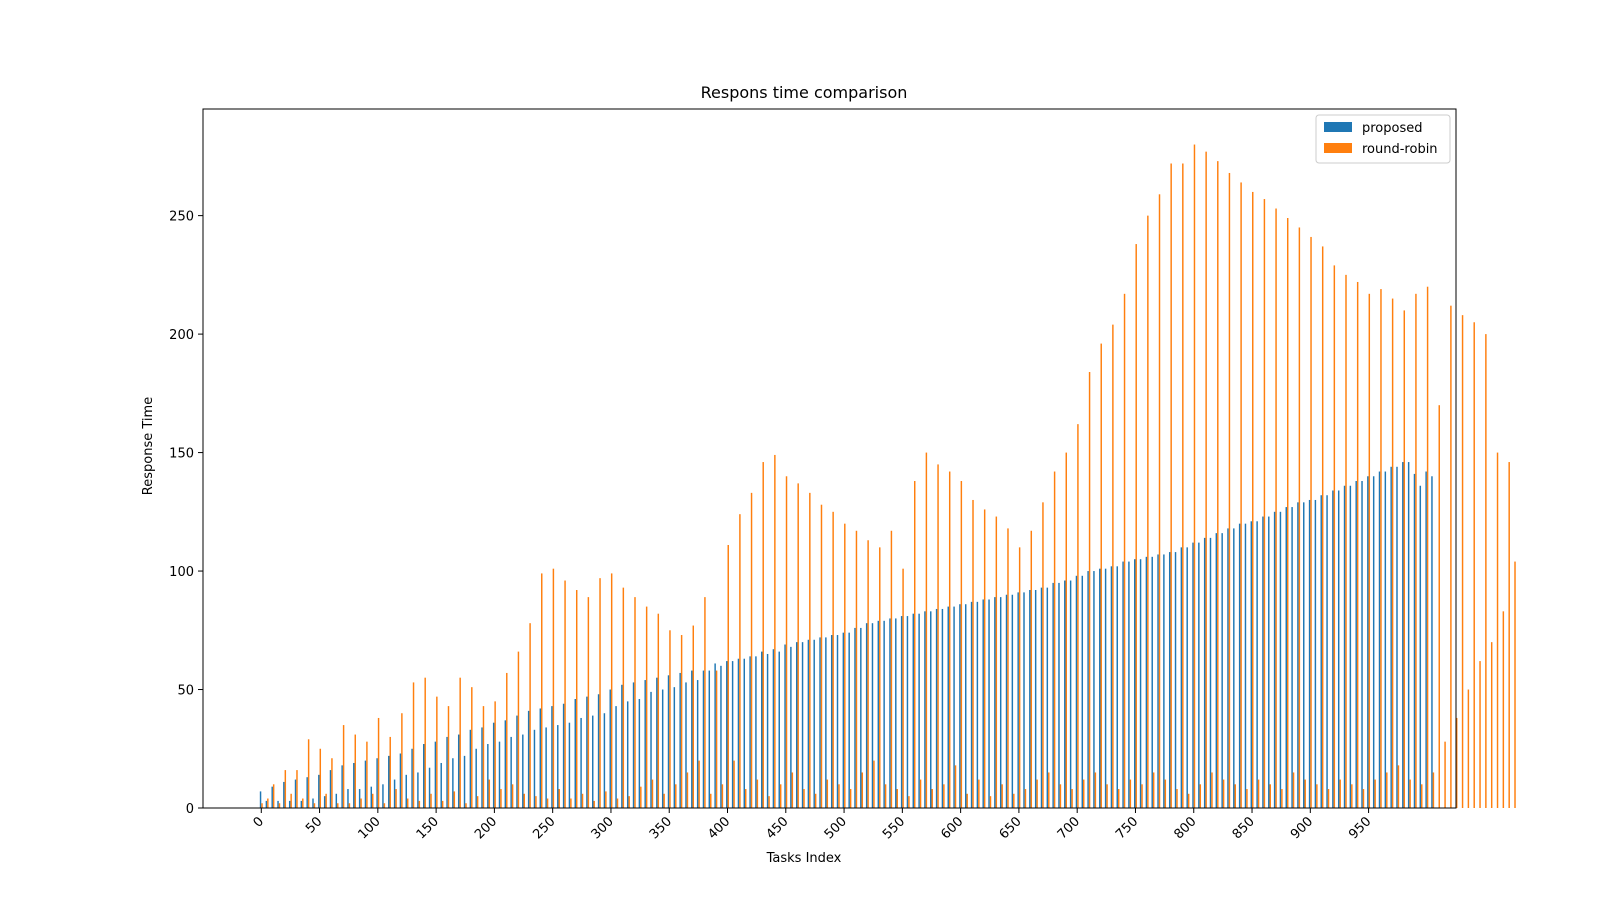  What do you see at coordinates (1302, 828) in the screenshot?
I see `x-tick-label: 900` at bounding box center [1302, 828].